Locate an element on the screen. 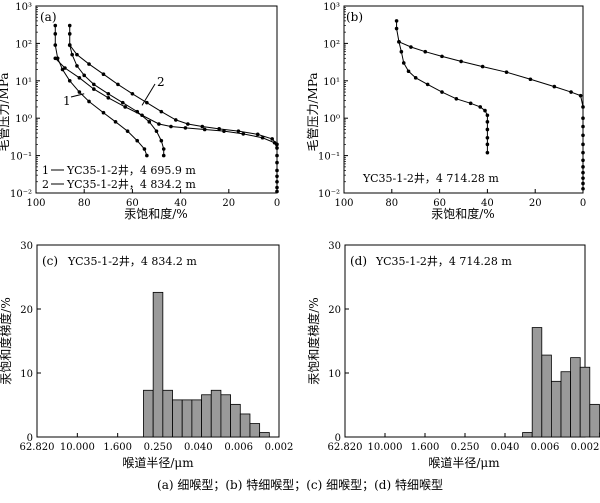  panel-d-ytick-label: 30 is located at coordinates (334, 246).